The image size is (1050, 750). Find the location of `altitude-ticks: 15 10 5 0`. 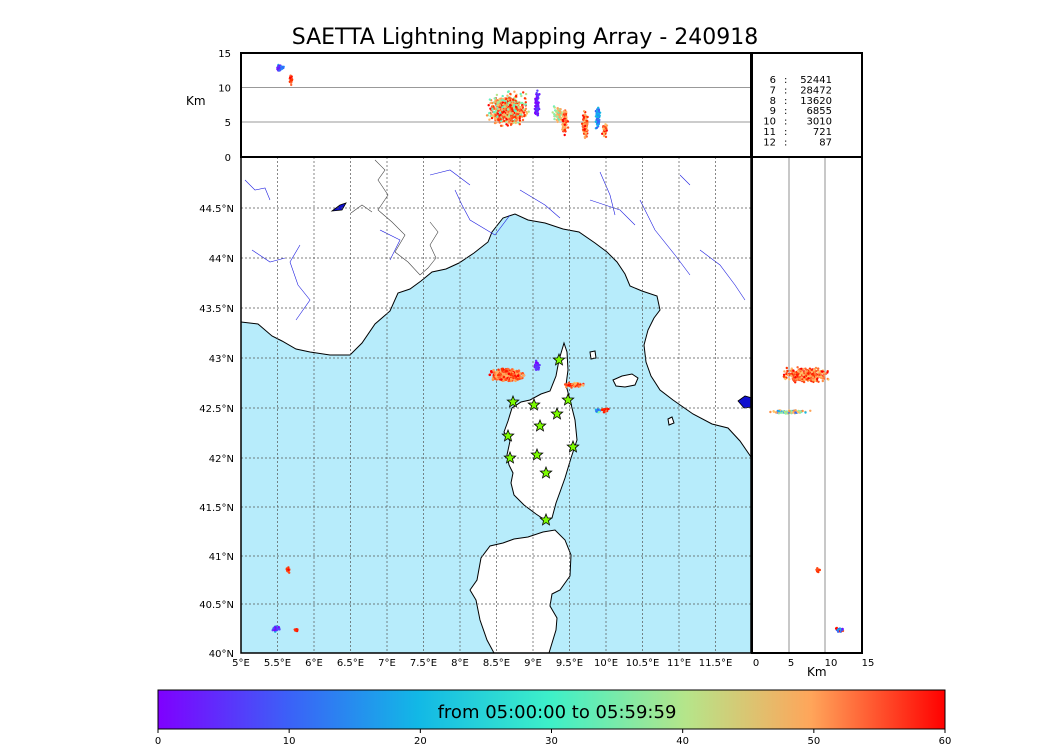

altitude-ticks: 15 10 5 0 is located at coordinates (224, 106).